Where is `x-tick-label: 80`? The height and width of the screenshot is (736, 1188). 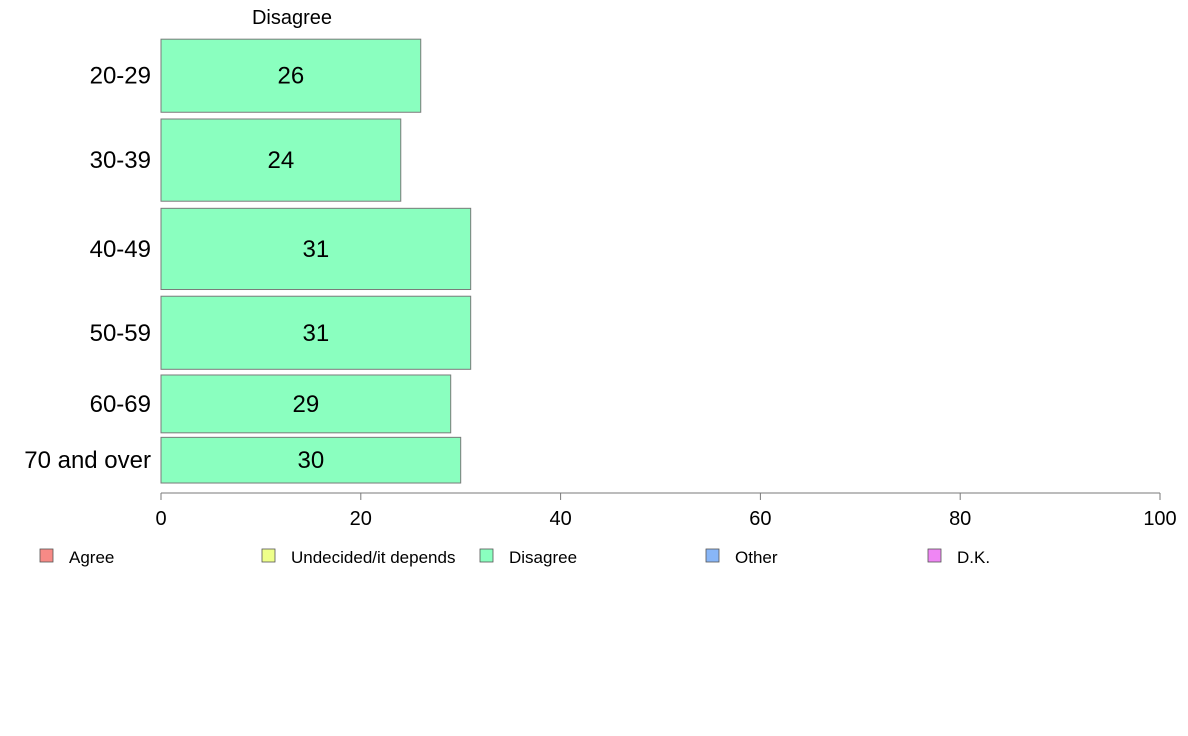
x-tick-label: 80 is located at coordinates (960, 519).